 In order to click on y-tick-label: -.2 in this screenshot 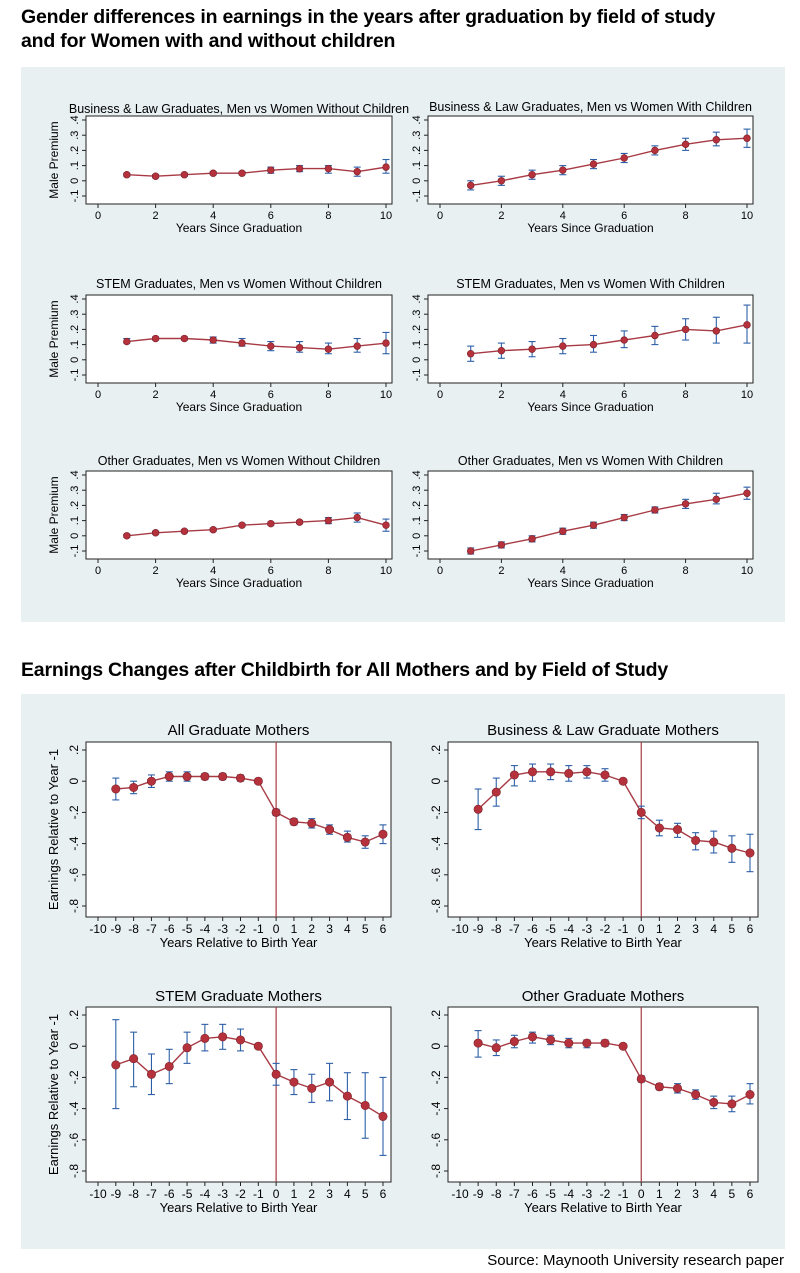, I will do `click(436, 812)`.